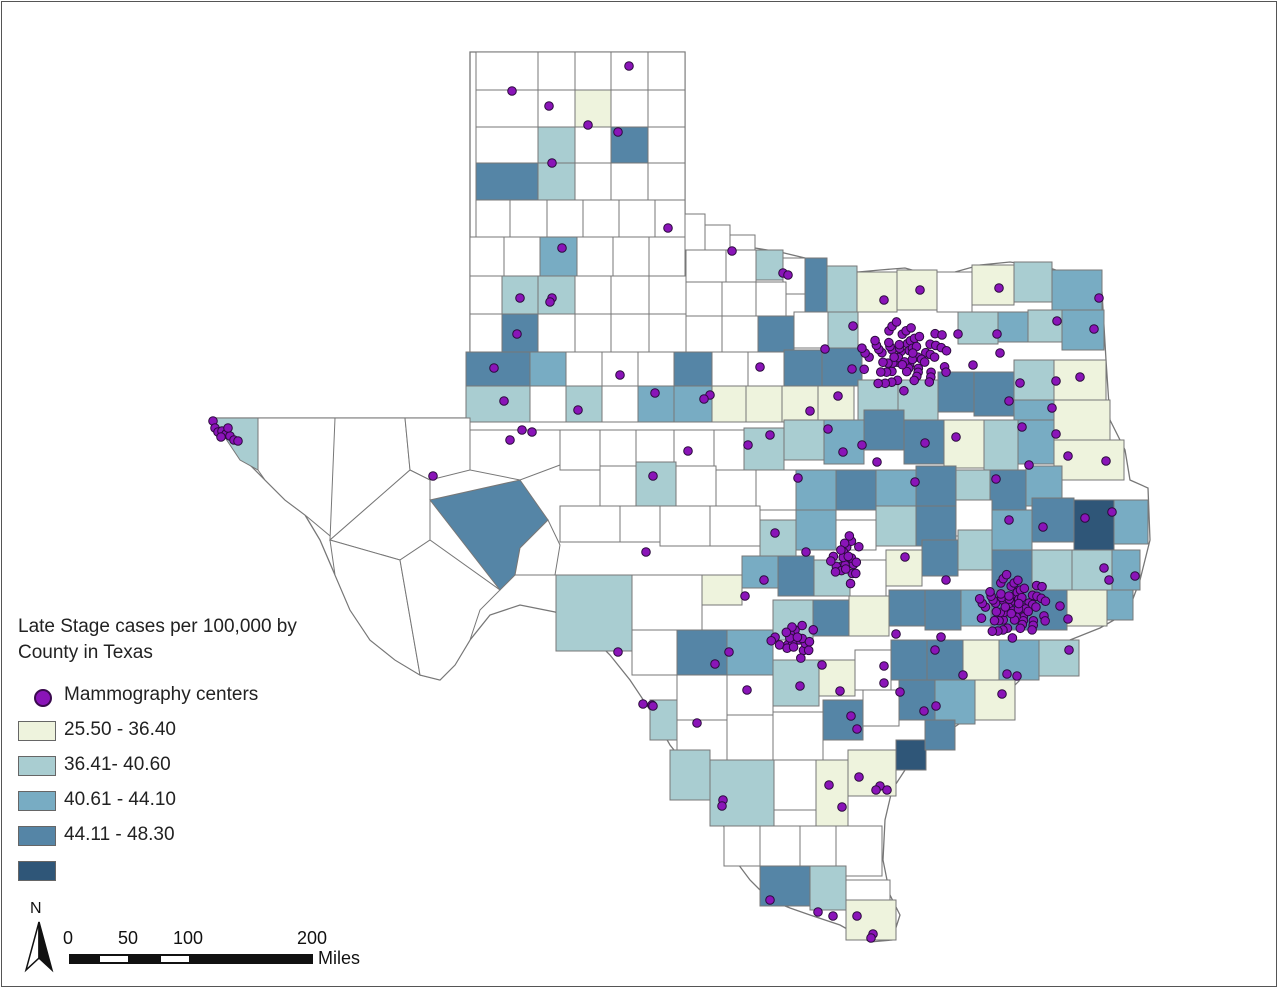 The image size is (1280, 990). Describe the element at coordinates (178, 802) in the screenshot. I see `legend-class-3: 40.61 - 44.10` at that location.